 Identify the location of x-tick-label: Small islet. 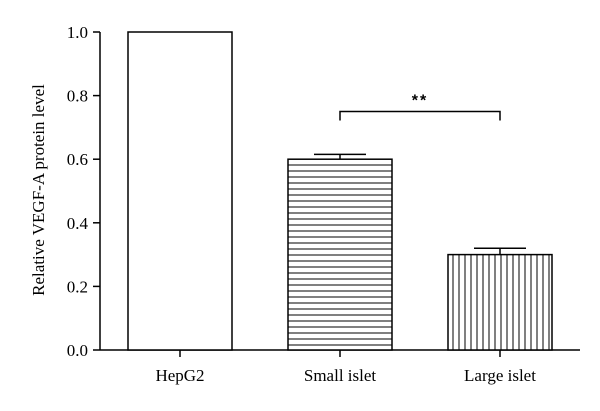
(340, 375).